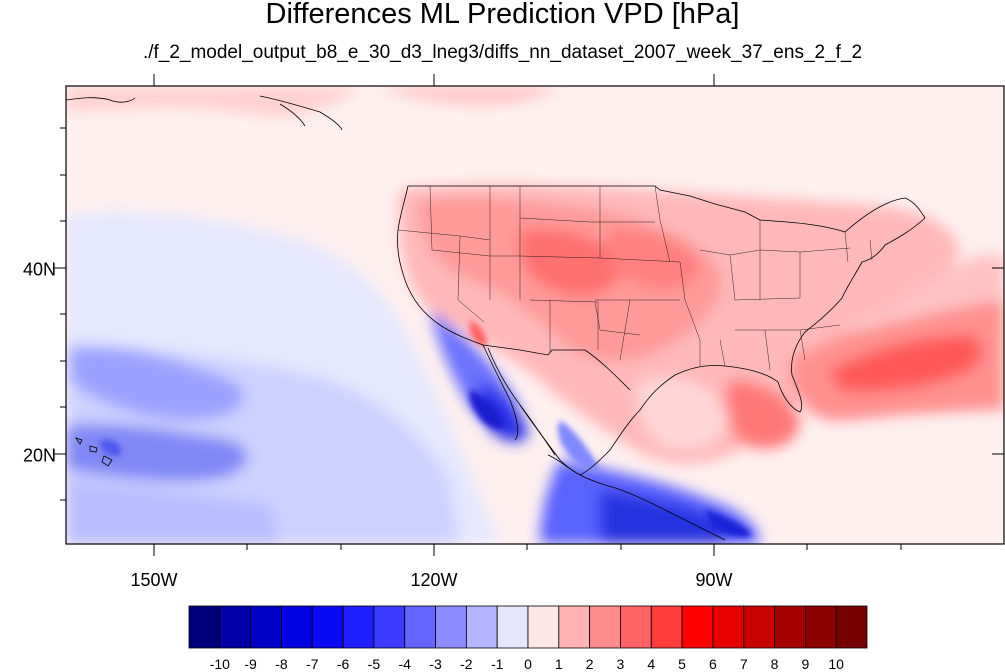 The height and width of the screenshot is (672, 1005). What do you see at coordinates (40, 269) in the screenshot?
I see `lat-label-40n: 40N` at bounding box center [40, 269].